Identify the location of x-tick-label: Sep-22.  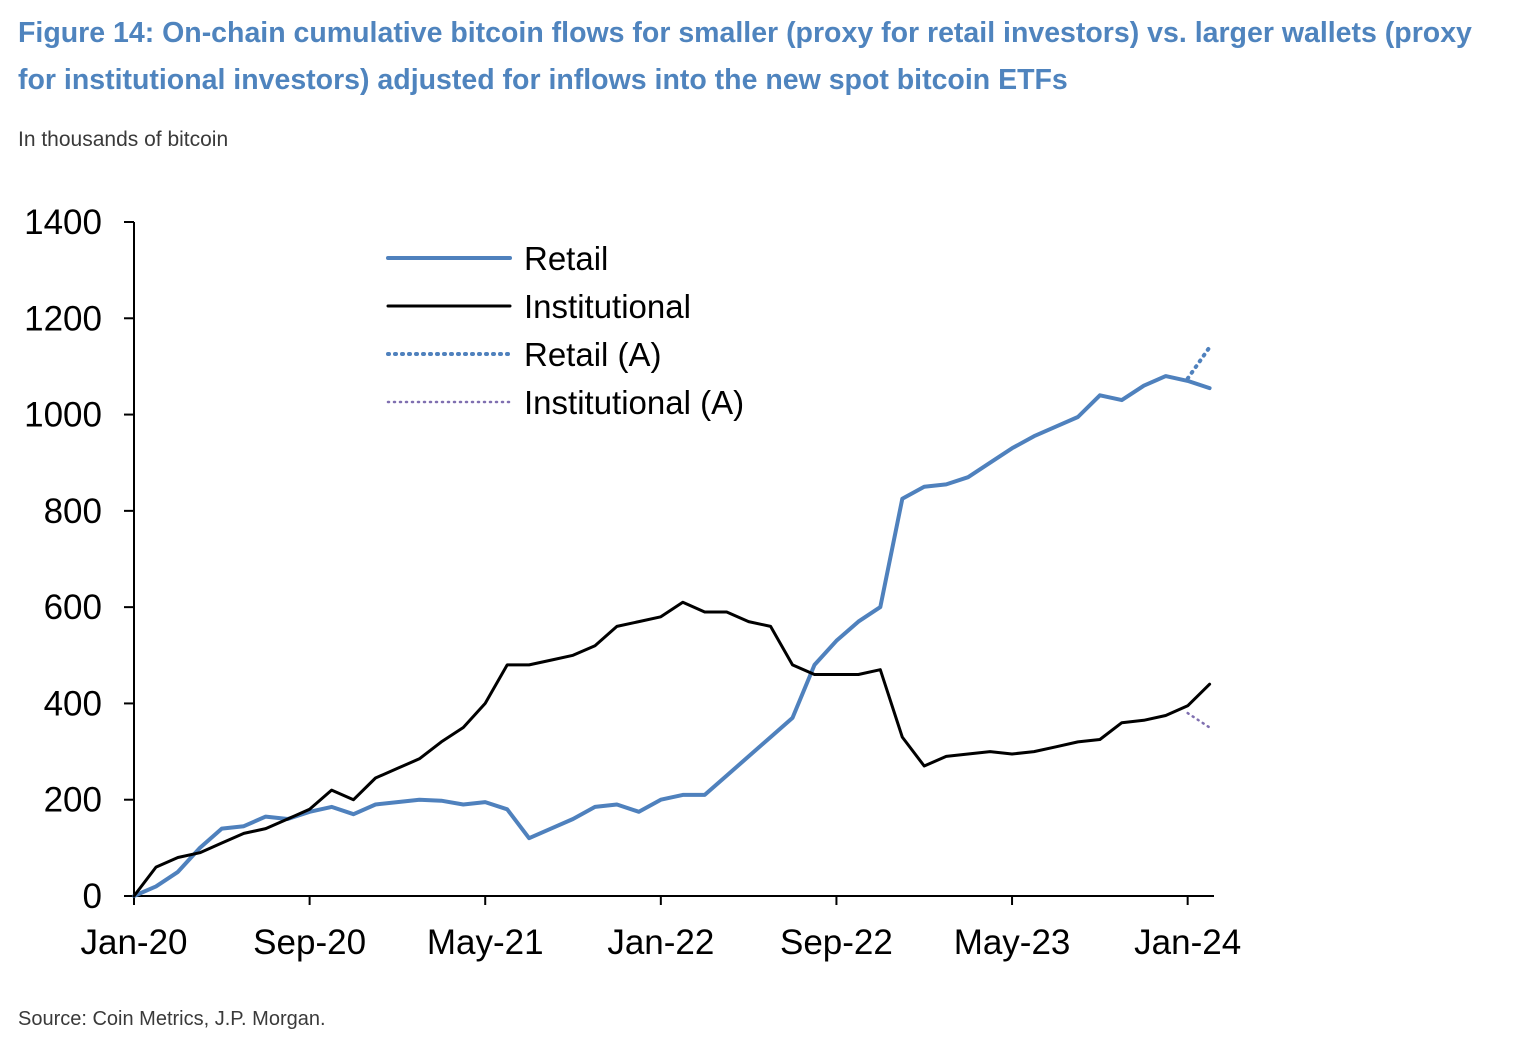
(836, 942).